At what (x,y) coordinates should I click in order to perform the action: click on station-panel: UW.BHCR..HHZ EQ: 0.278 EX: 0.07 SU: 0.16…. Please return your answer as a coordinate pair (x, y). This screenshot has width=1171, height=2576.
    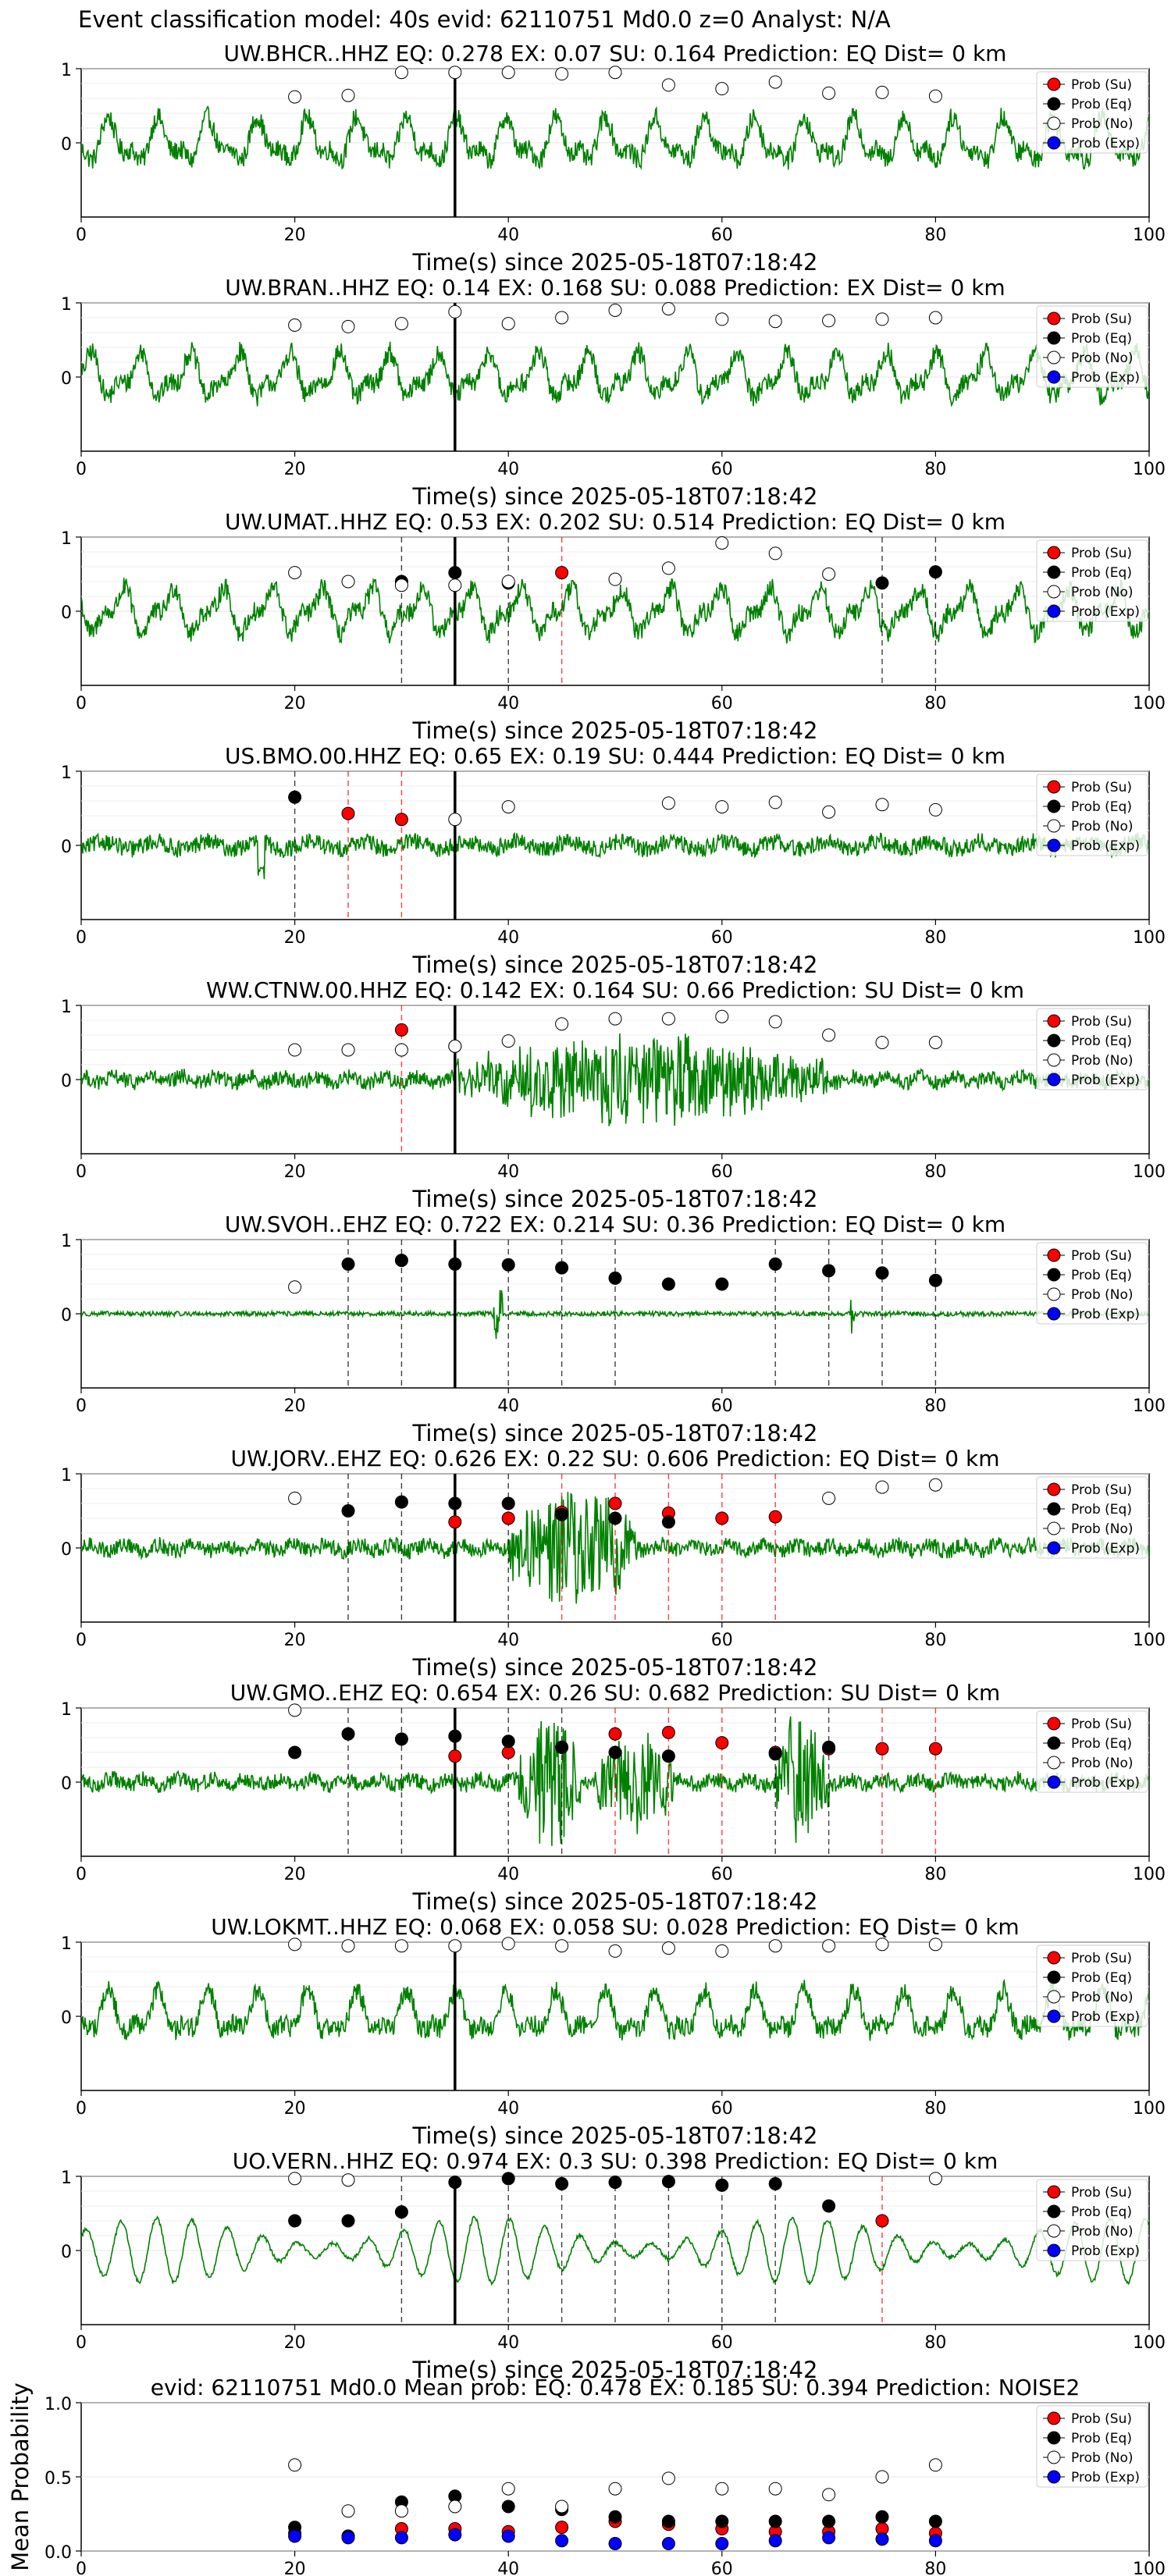
    Looking at the image, I should click on (613, 158).